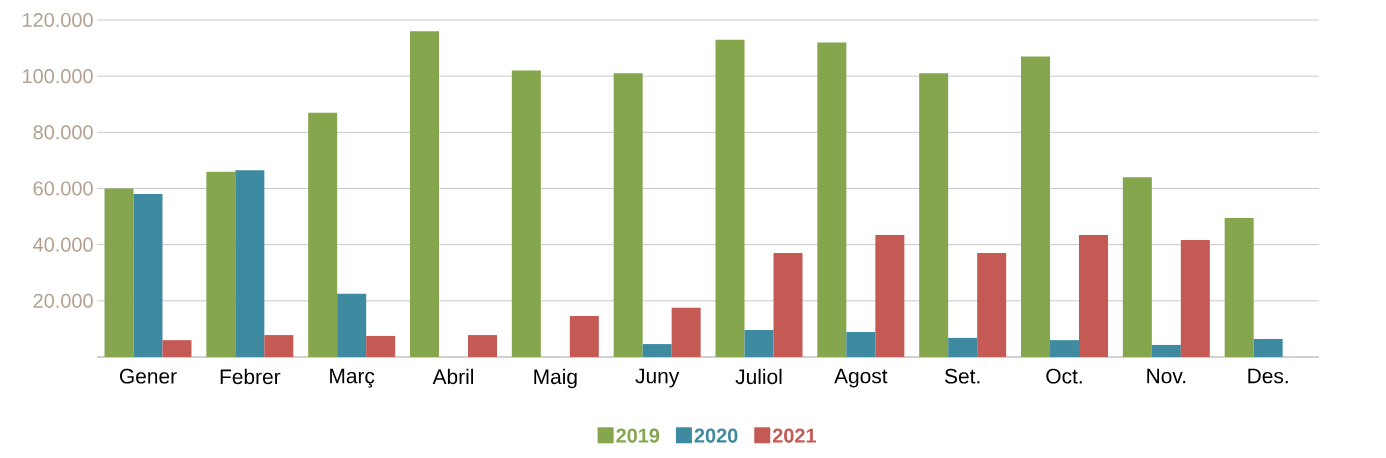 The width and height of the screenshot is (1386, 458). What do you see at coordinates (716, 435) in the screenshot?
I see `legend-label: 2020` at bounding box center [716, 435].